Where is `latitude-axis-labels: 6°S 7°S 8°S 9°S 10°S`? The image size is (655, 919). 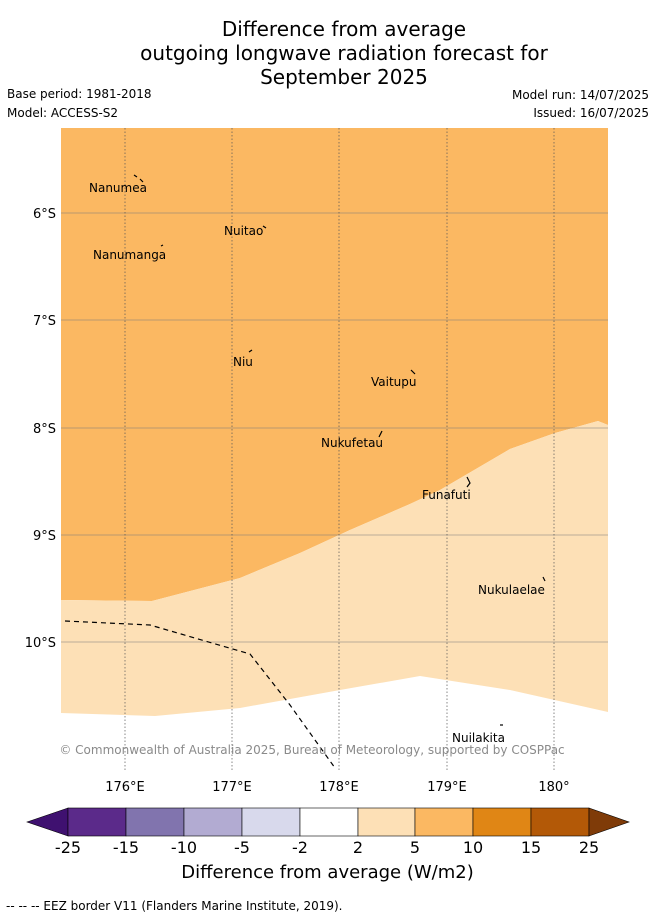
latitude-axis-labels: 6°S 7°S 8°S 9°S 10°S is located at coordinates (40, 429).